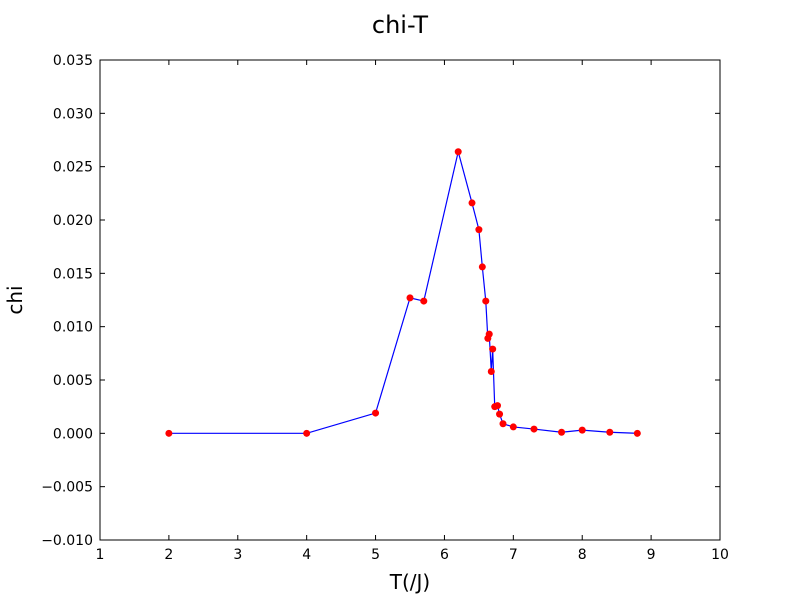 The image size is (800, 600). What do you see at coordinates (73, 168) in the screenshot?
I see `y-tick-label: 0.025` at bounding box center [73, 168].